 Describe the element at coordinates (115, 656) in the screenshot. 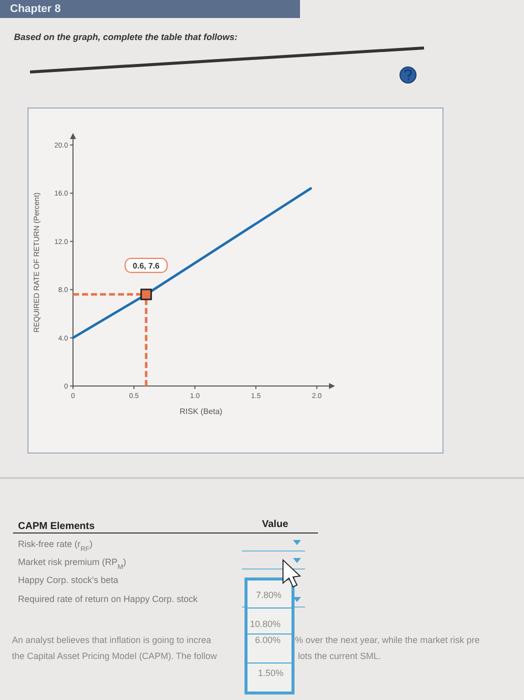

I see `text: the Capital Asset Pricing Model (CAPM). The follow` at that location.